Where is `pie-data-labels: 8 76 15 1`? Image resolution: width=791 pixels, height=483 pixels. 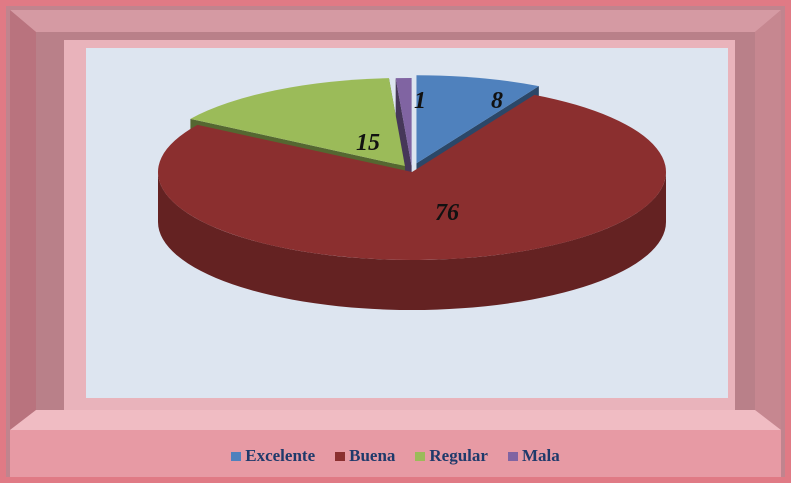
pie-data-labels: 8 76 15 1 is located at coordinates (429, 157).